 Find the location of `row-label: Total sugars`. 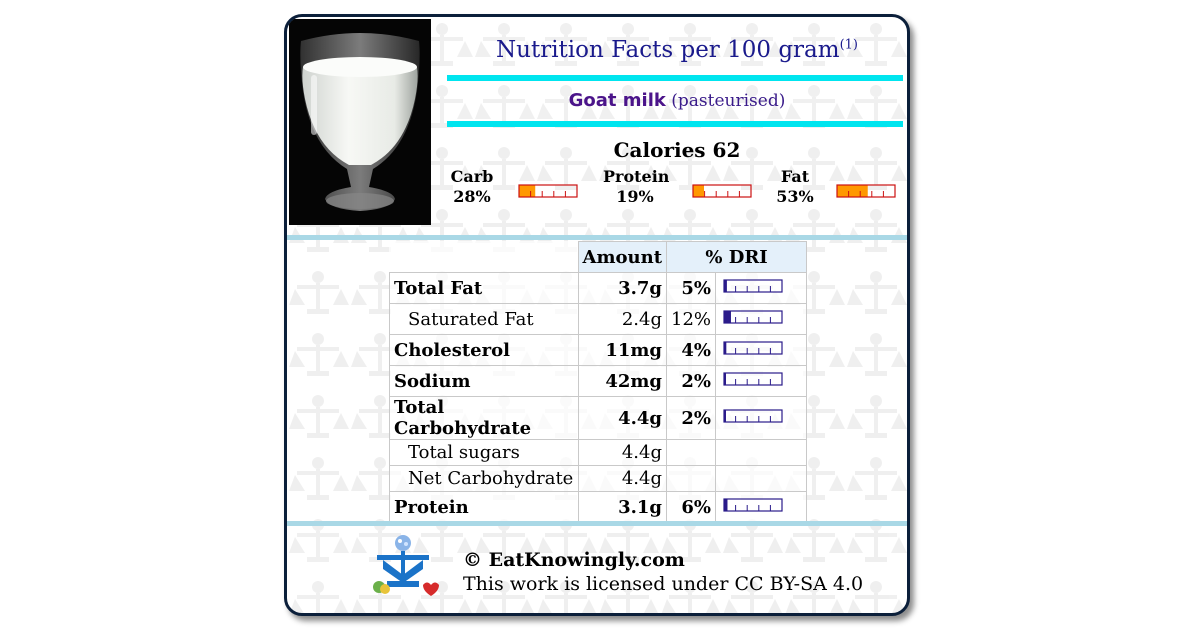

row-label: Total sugars is located at coordinates (484, 452).